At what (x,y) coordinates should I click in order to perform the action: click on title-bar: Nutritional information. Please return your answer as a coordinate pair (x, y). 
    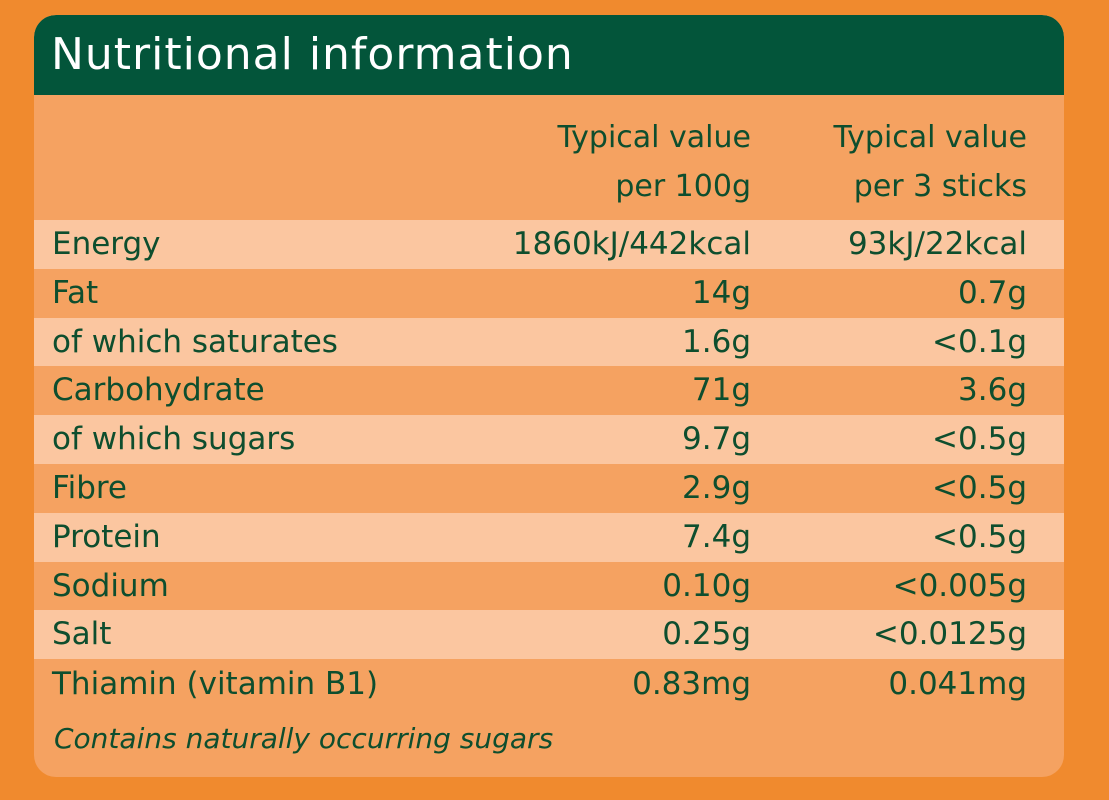
    Looking at the image, I should click on (549, 55).